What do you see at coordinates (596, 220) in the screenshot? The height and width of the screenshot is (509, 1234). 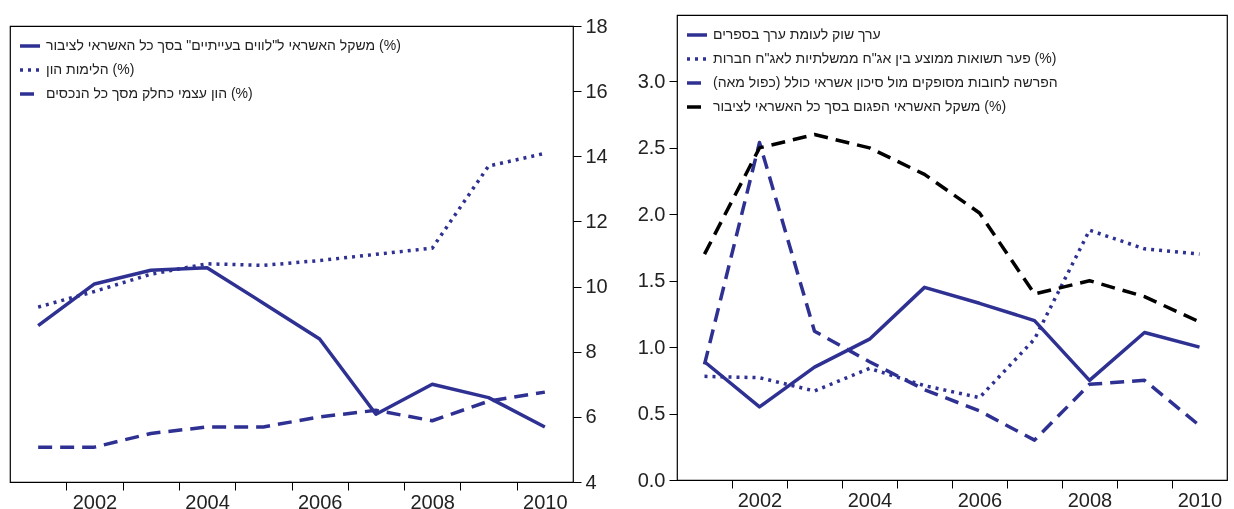 I see `y2-tick-label: 12` at bounding box center [596, 220].